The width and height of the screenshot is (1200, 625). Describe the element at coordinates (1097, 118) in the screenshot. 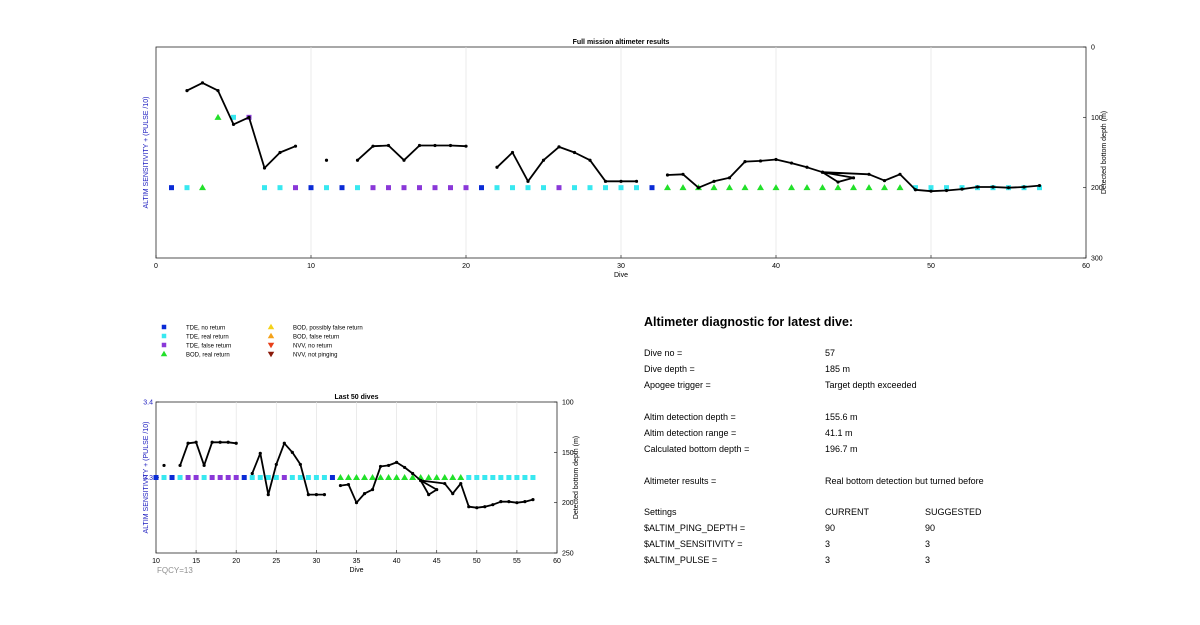

I see `right-y-tick-label: 100` at that location.